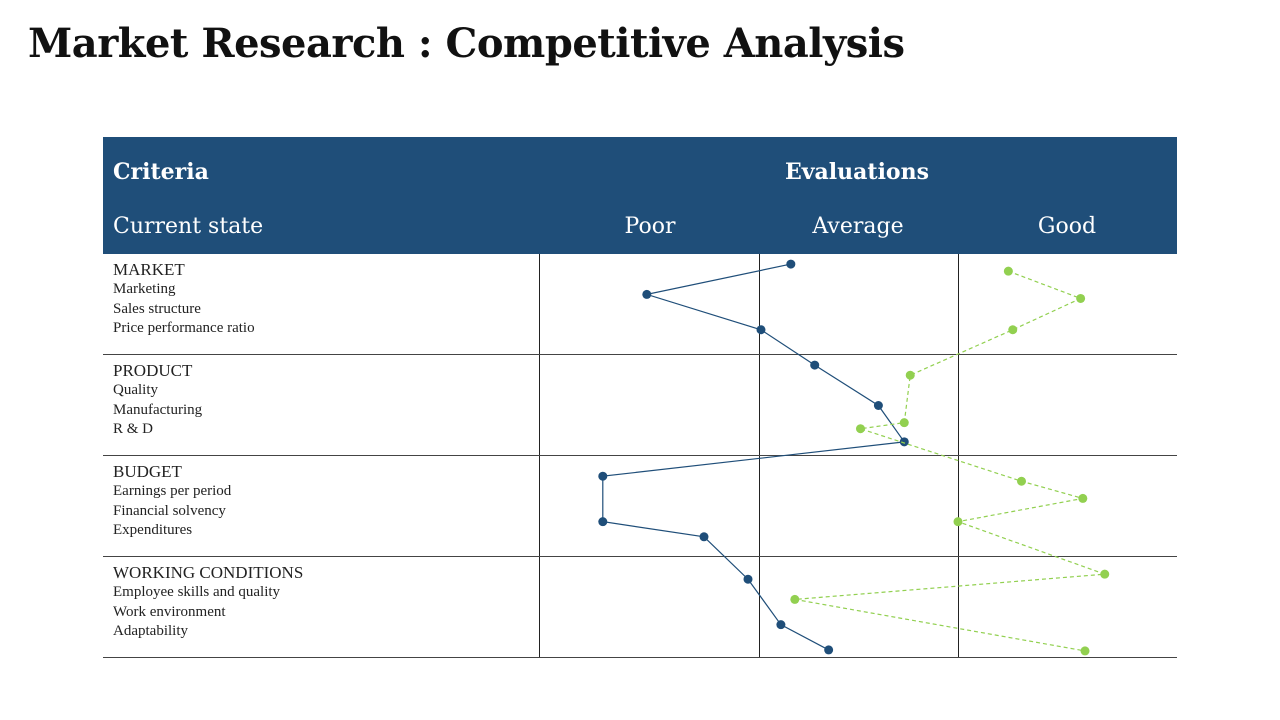 This screenshot has width=1280, height=720. Describe the element at coordinates (754, 457) in the screenshot. I see `series-1-line` at that location.